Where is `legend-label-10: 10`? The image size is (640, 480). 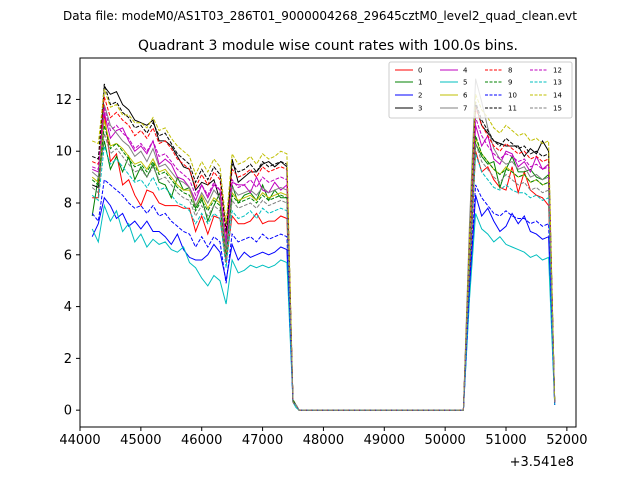
legend-label-10: 10 is located at coordinates (512, 96).